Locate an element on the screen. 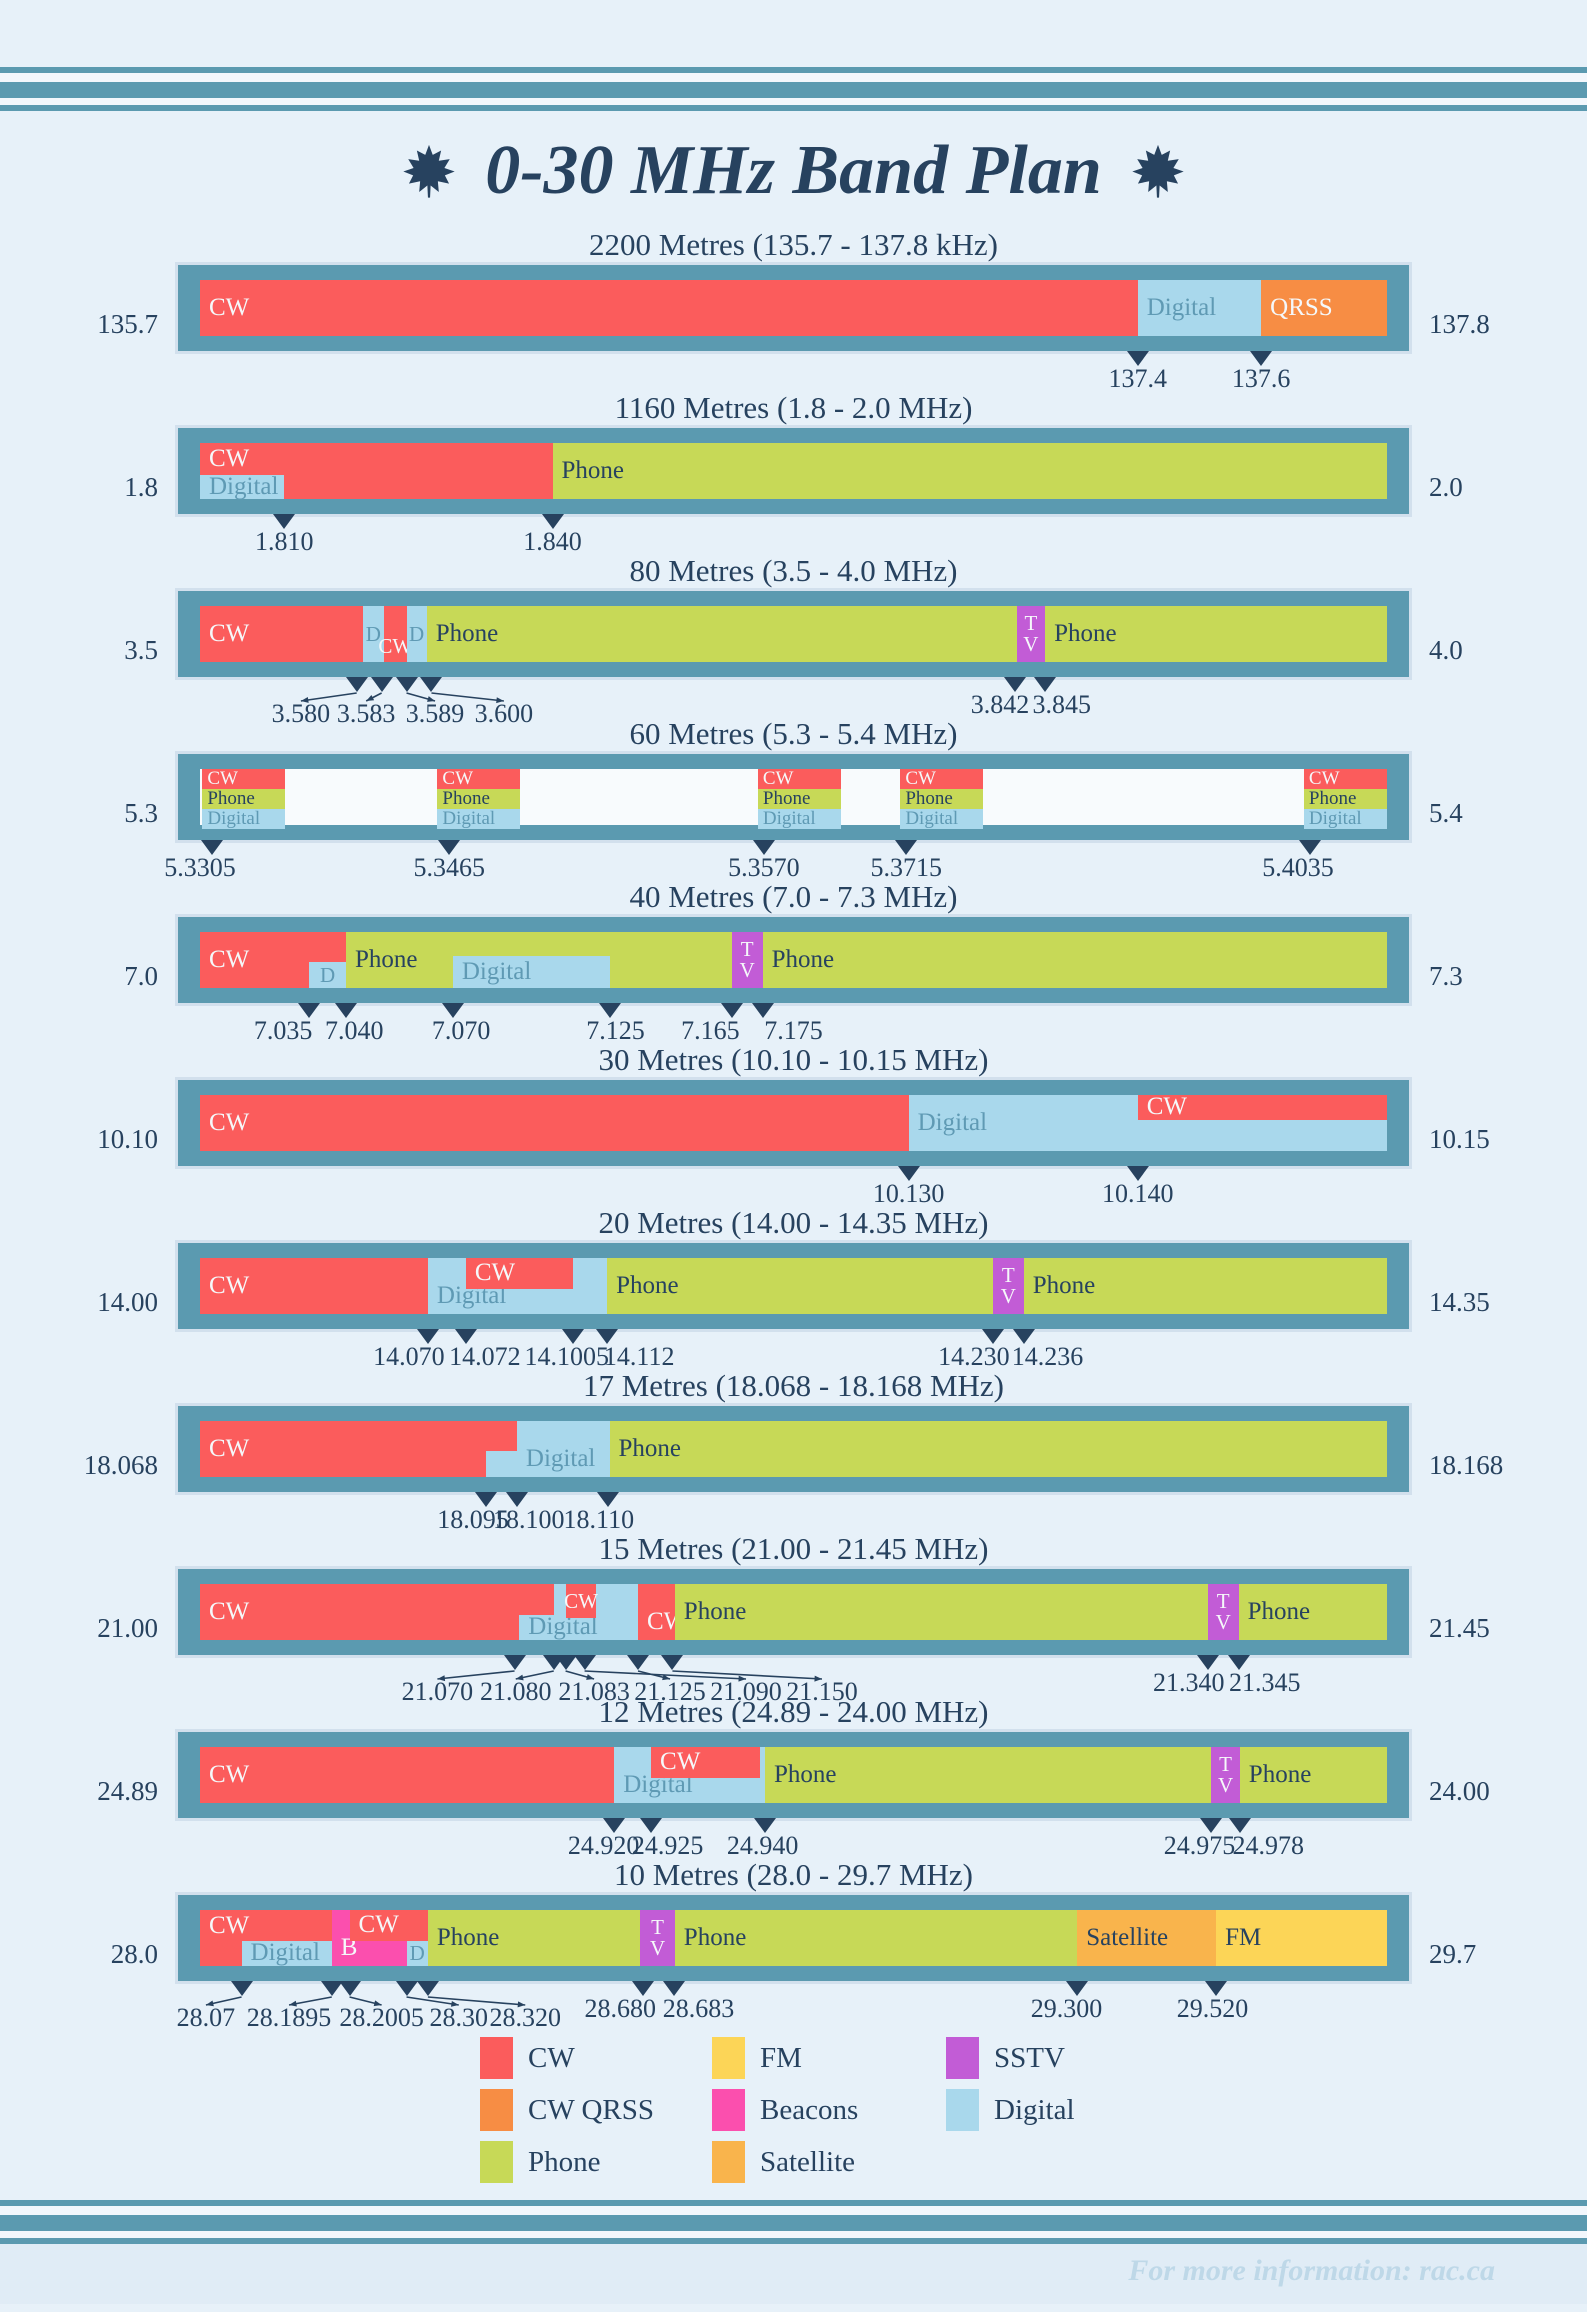  tick-label: 21.150 is located at coordinates (822, 1691).